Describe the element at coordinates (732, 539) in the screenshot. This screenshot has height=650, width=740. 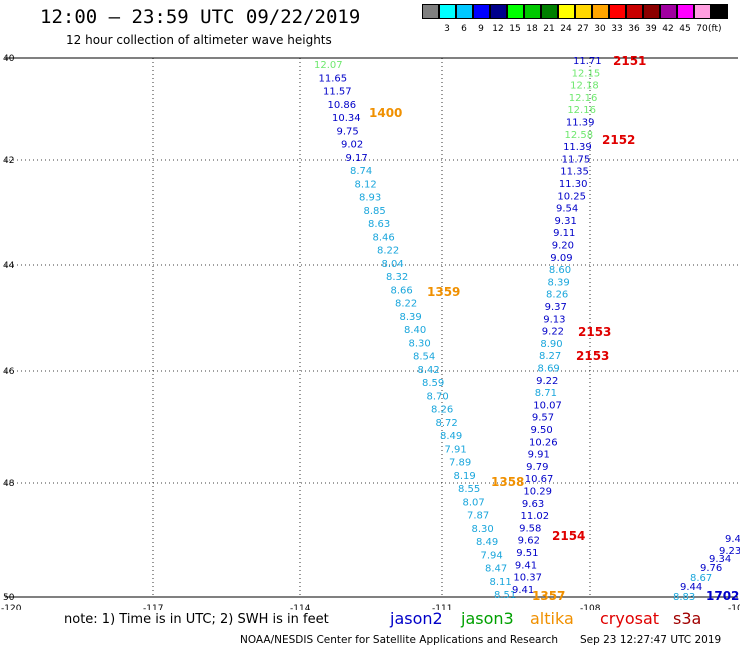
I see `swh-value-east: 9.4` at that location.